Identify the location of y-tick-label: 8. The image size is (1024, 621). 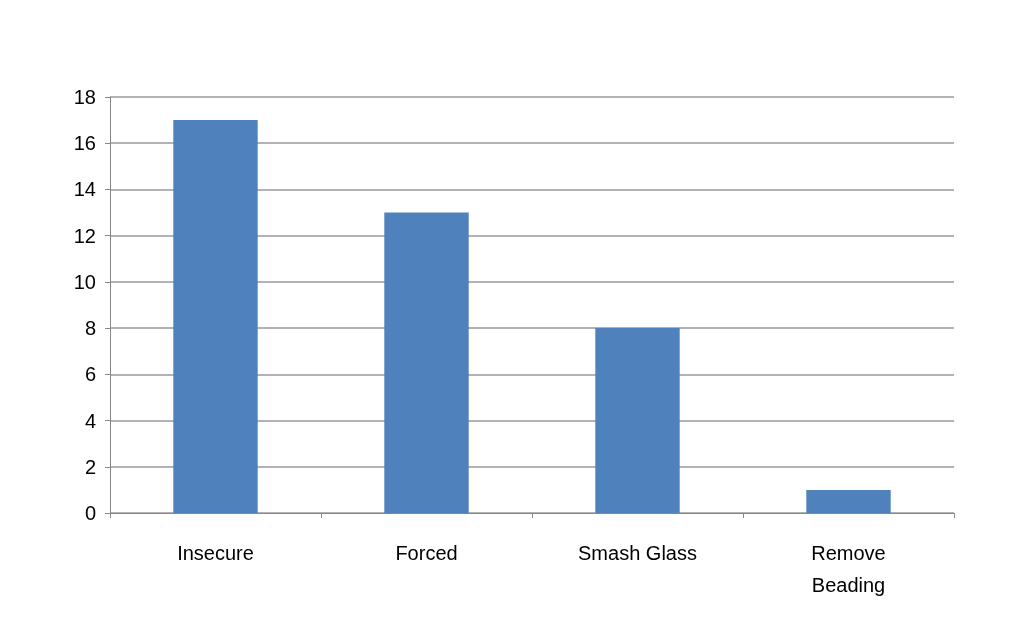
(90, 328).